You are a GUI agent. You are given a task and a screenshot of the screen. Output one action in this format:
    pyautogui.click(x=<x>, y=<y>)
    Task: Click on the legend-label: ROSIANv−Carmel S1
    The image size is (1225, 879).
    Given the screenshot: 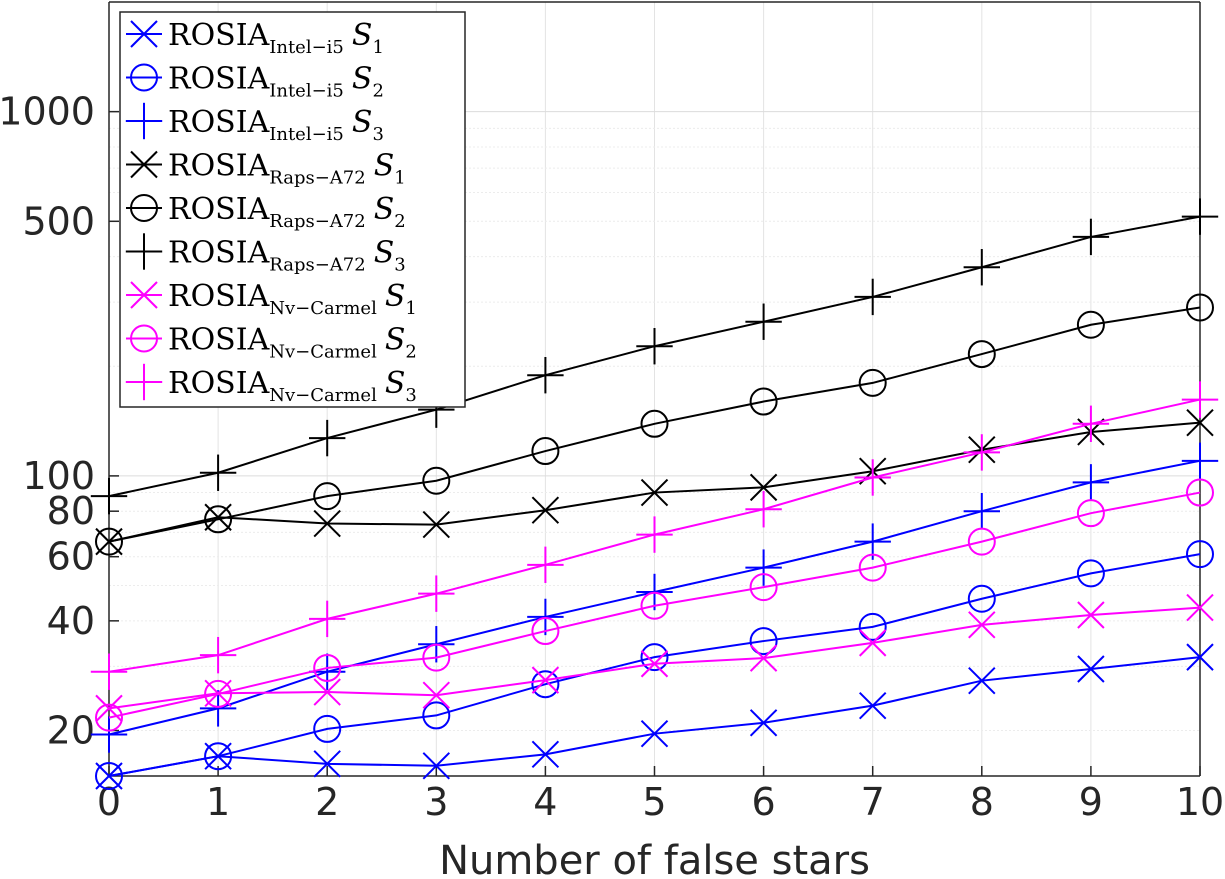 What is the action you would take?
    pyautogui.click(x=292, y=299)
    